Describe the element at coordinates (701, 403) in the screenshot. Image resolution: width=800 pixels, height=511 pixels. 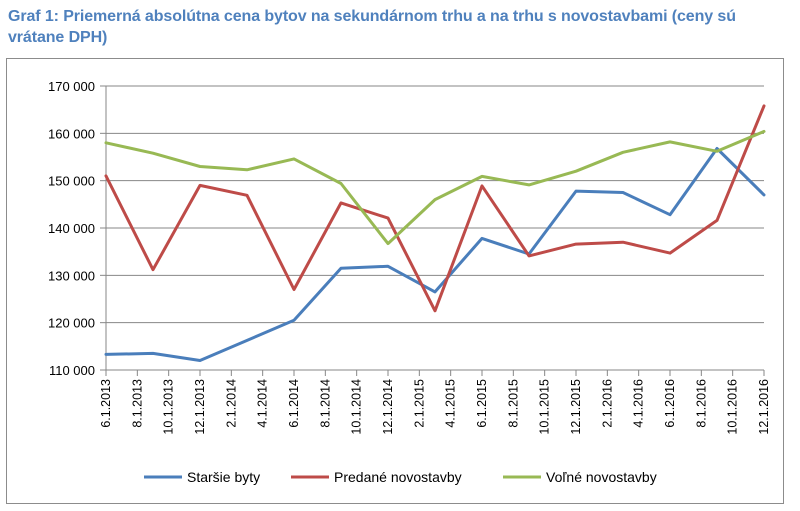
I see `x-tick-label: 8.1.2016` at that location.